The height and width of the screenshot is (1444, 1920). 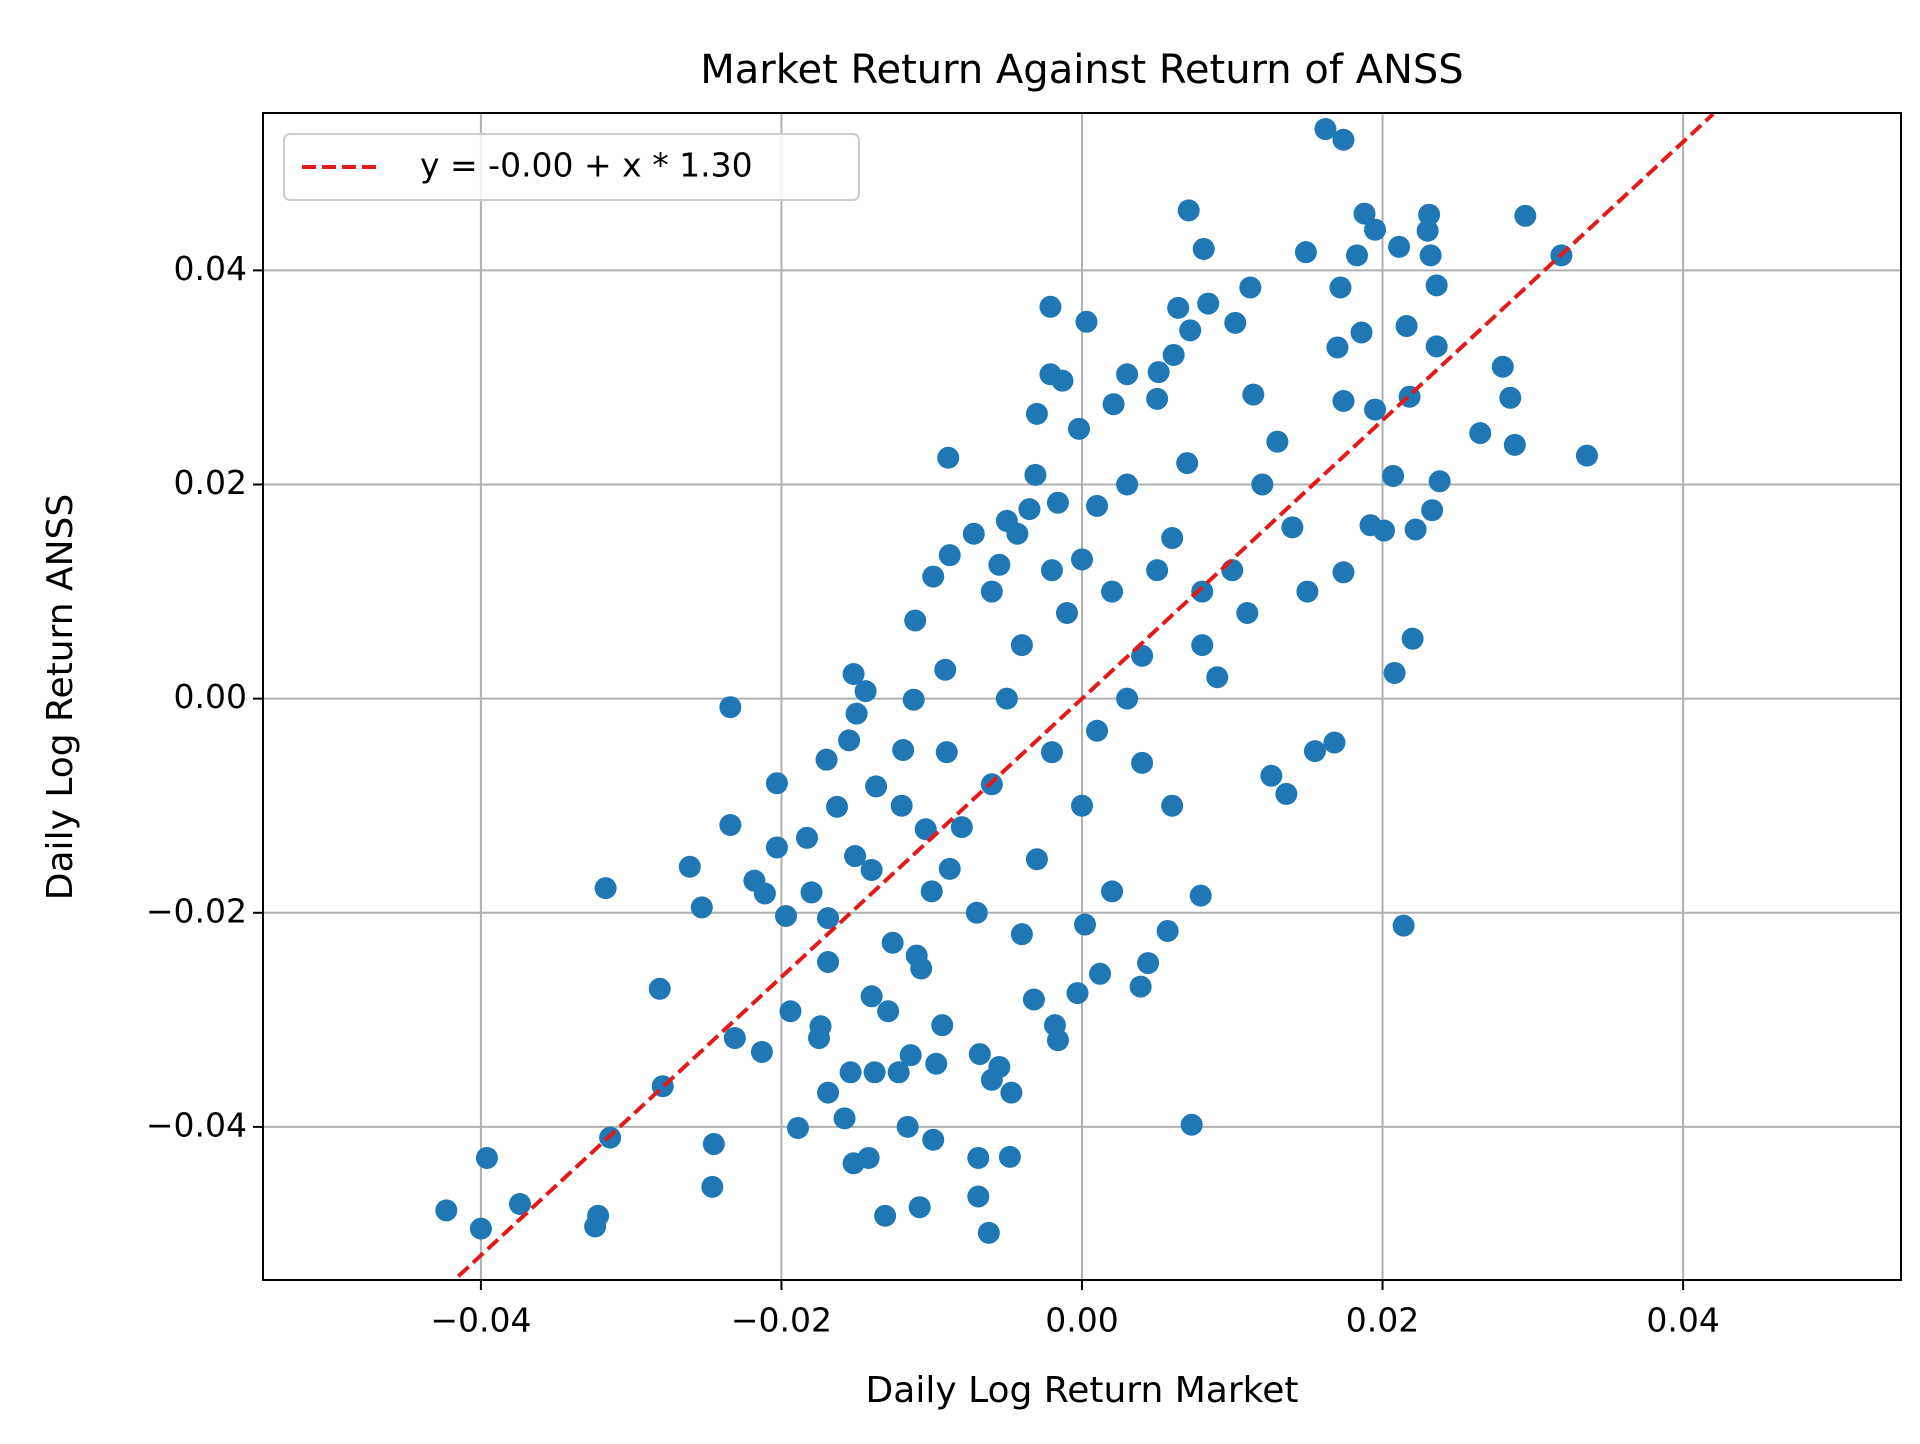 I want to click on legend-box, so click(x=571, y=167).